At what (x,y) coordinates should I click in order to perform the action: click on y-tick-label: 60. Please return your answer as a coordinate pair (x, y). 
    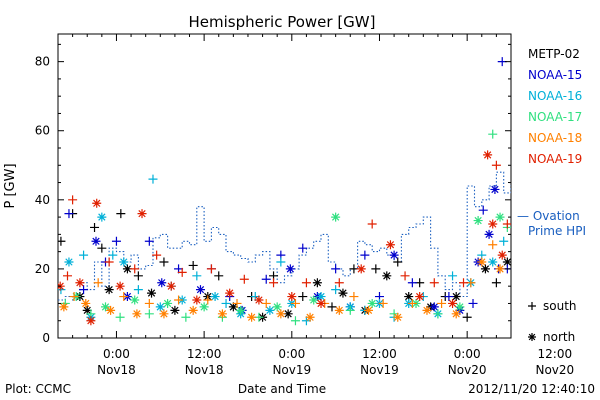
    Looking at the image, I should click on (42, 131).